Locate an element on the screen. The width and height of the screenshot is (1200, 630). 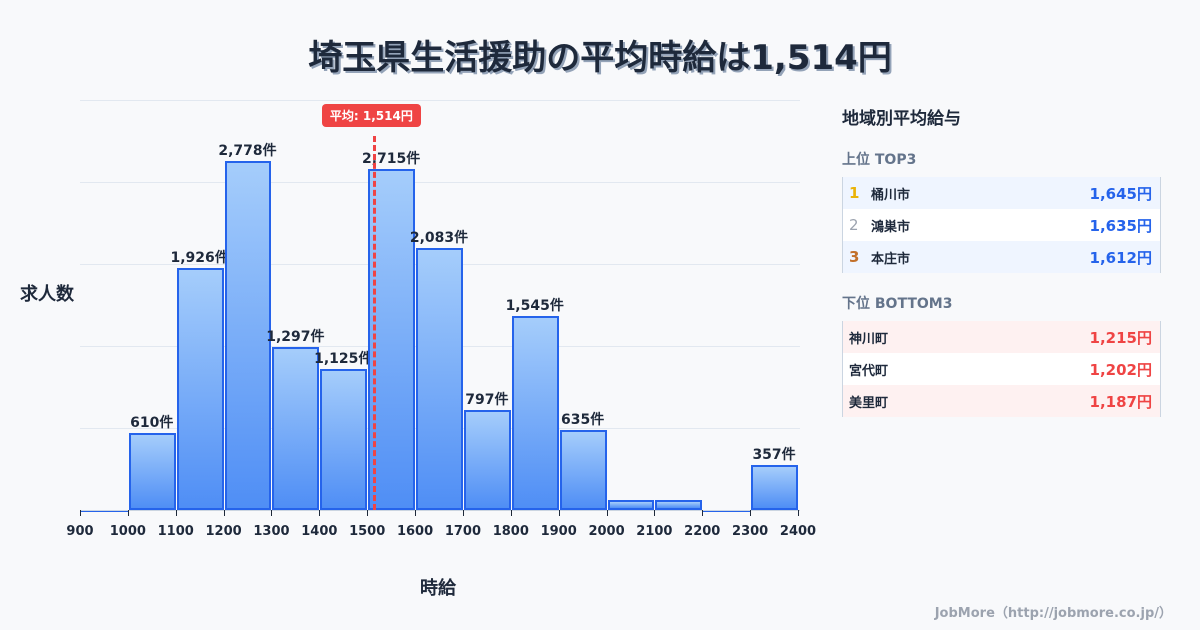
x-tick-label: 900 is located at coordinates (80, 531).